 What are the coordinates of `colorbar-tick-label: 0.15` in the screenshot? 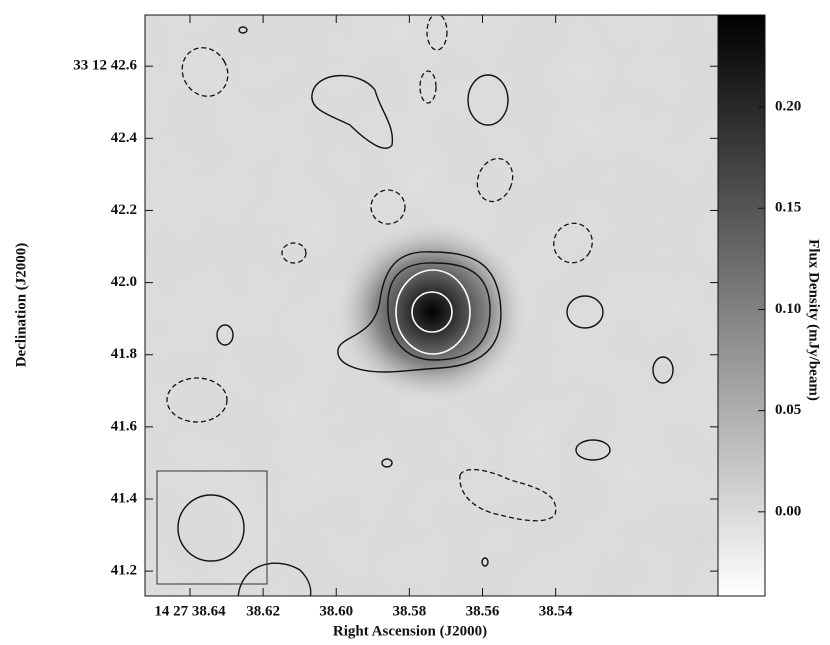 It's located at (788, 208).